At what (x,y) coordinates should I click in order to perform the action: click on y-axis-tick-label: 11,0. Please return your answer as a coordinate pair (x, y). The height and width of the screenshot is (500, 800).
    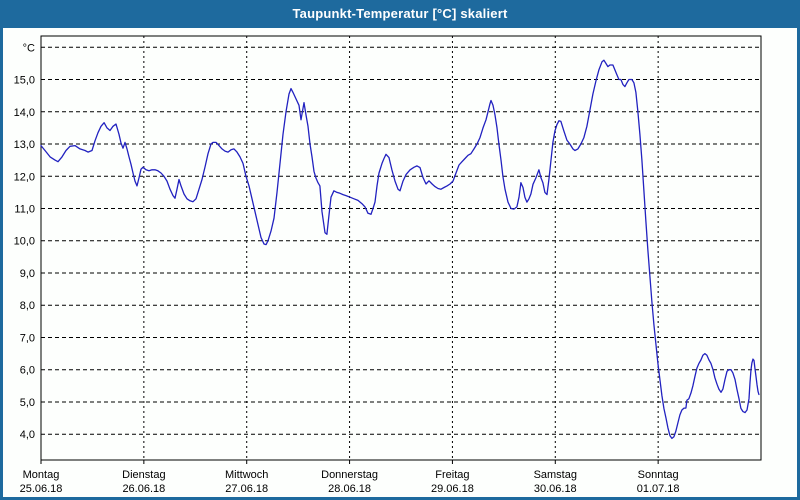
    Looking at the image, I should click on (24, 210).